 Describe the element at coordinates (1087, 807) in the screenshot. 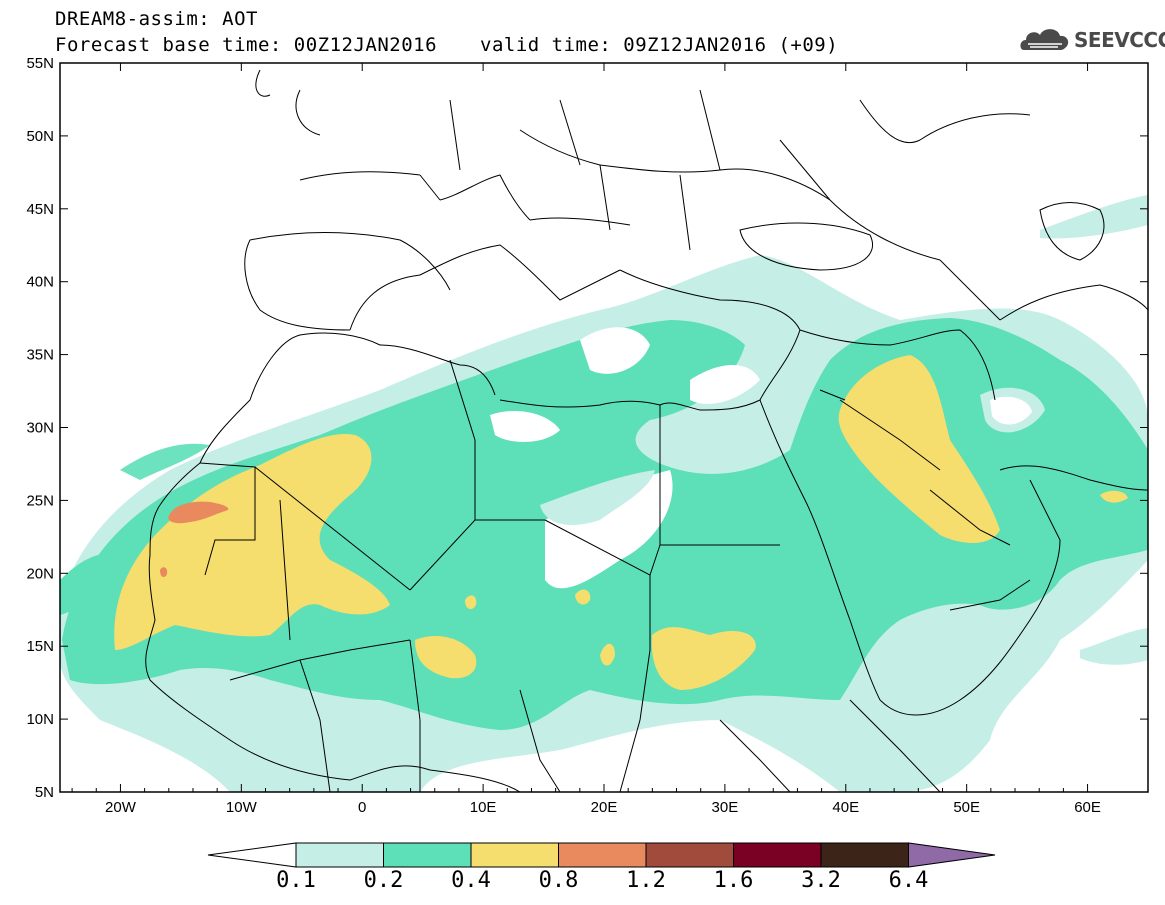

I see `lon-tick-label: 60E` at that location.